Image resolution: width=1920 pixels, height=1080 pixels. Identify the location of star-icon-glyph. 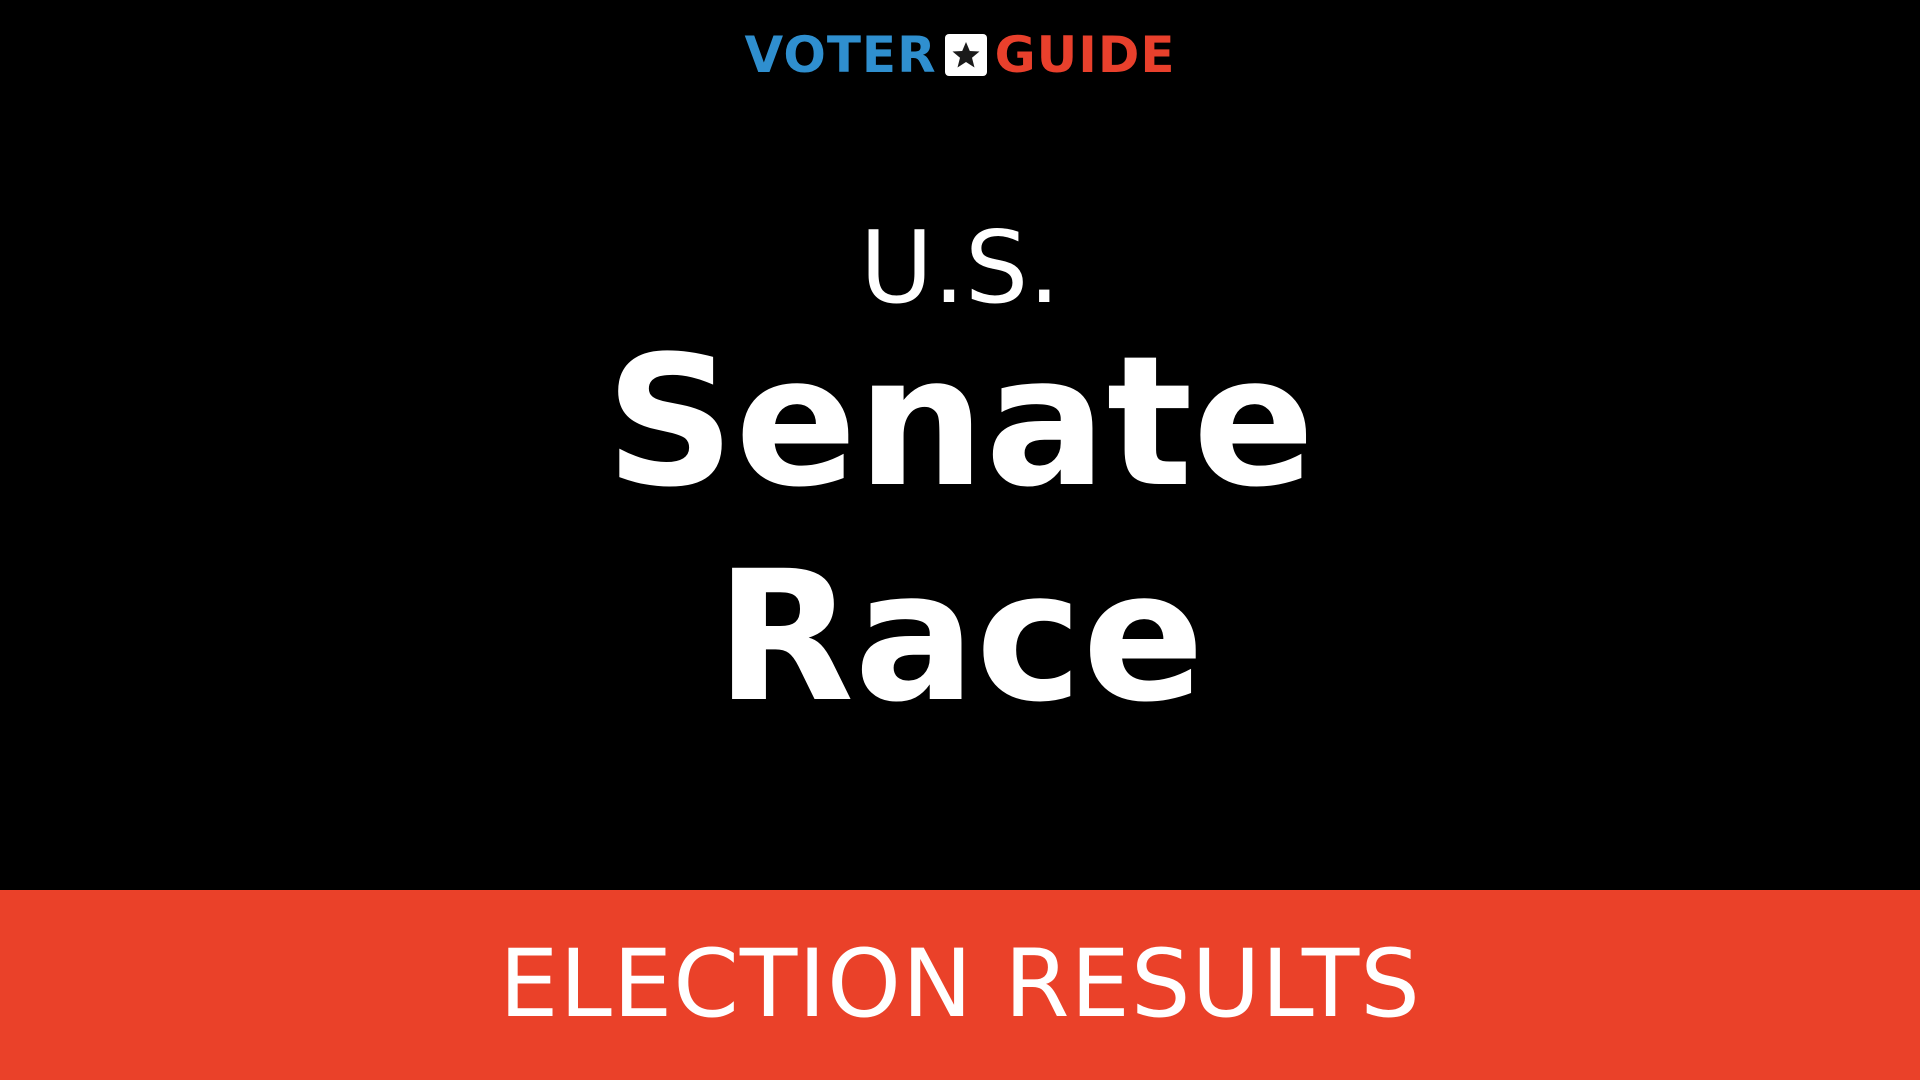
(966, 55).